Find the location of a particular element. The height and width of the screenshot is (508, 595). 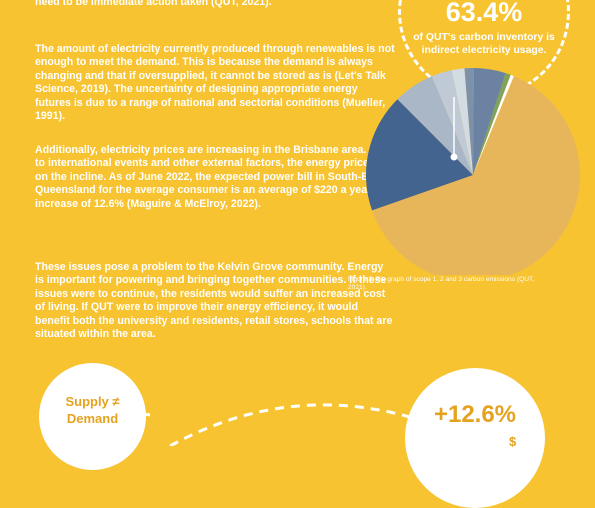

dashed-connector-line is located at coordinates (295, 424).